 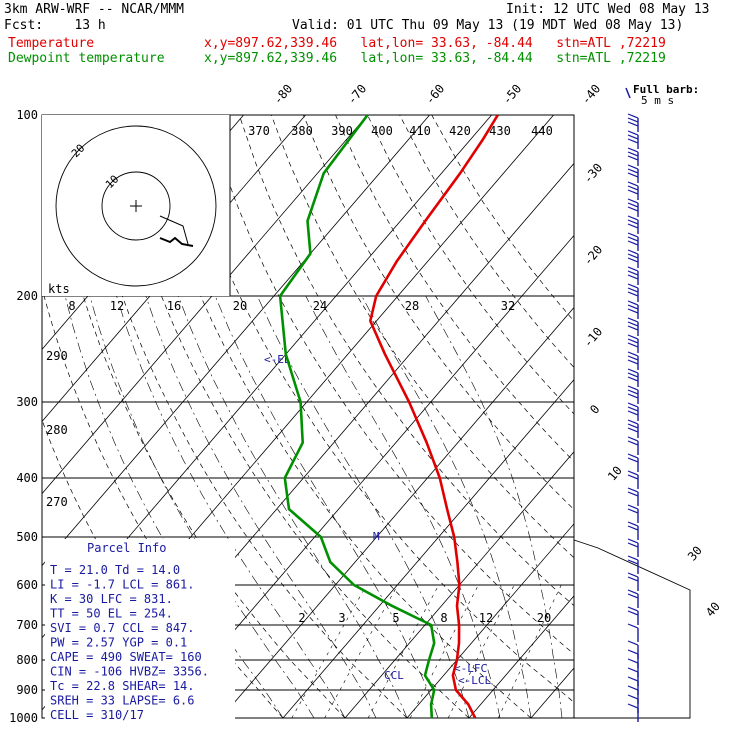 What do you see at coordinates (357, 95) in the screenshot?
I see `isotherm-label: -70` at bounding box center [357, 95].